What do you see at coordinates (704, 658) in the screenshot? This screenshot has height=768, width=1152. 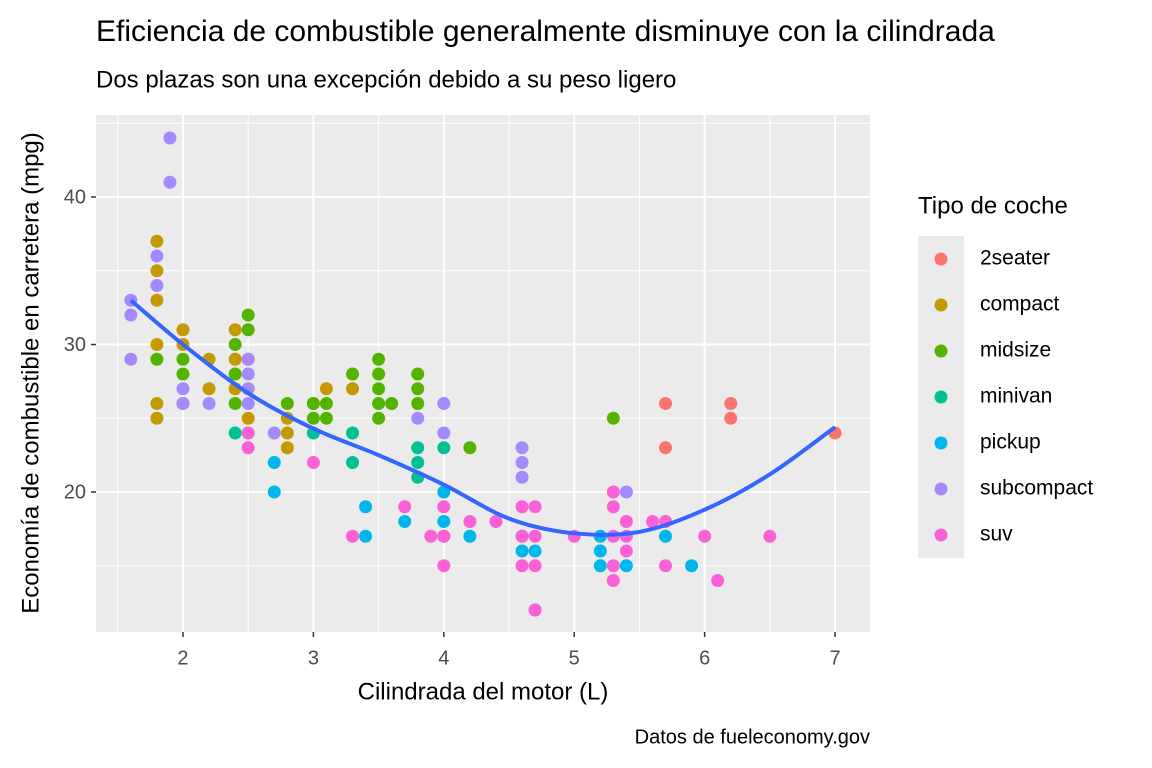 I see `x-tick-label: 6` at bounding box center [704, 658].